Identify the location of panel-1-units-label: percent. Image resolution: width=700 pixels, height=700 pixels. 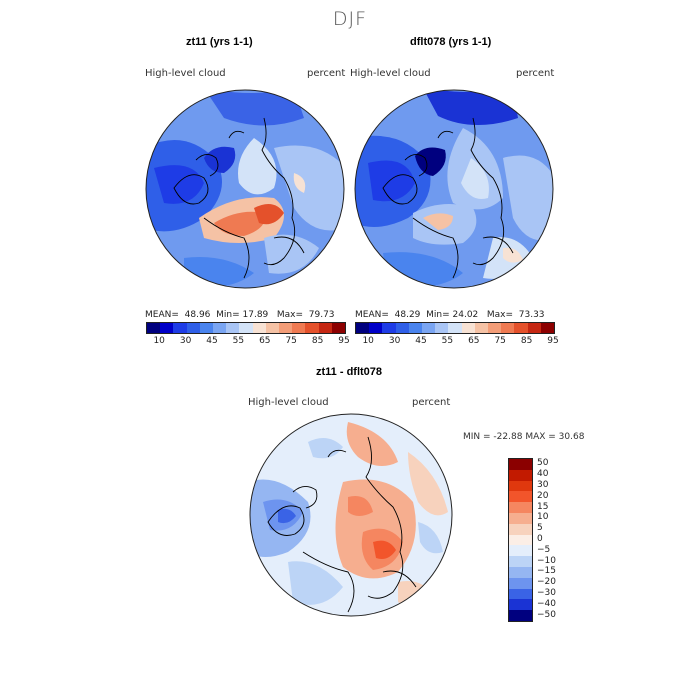
(326, 73).